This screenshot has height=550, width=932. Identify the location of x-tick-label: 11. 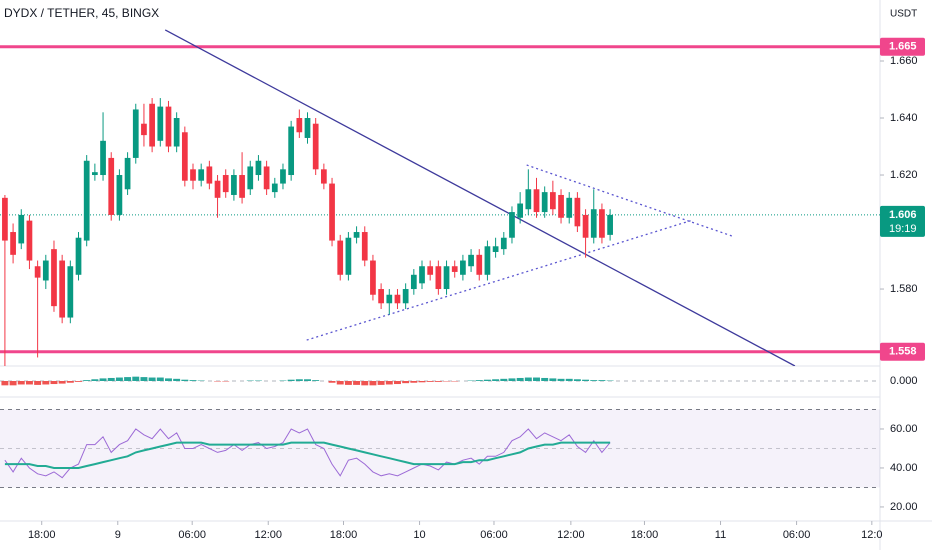
(720, 535).